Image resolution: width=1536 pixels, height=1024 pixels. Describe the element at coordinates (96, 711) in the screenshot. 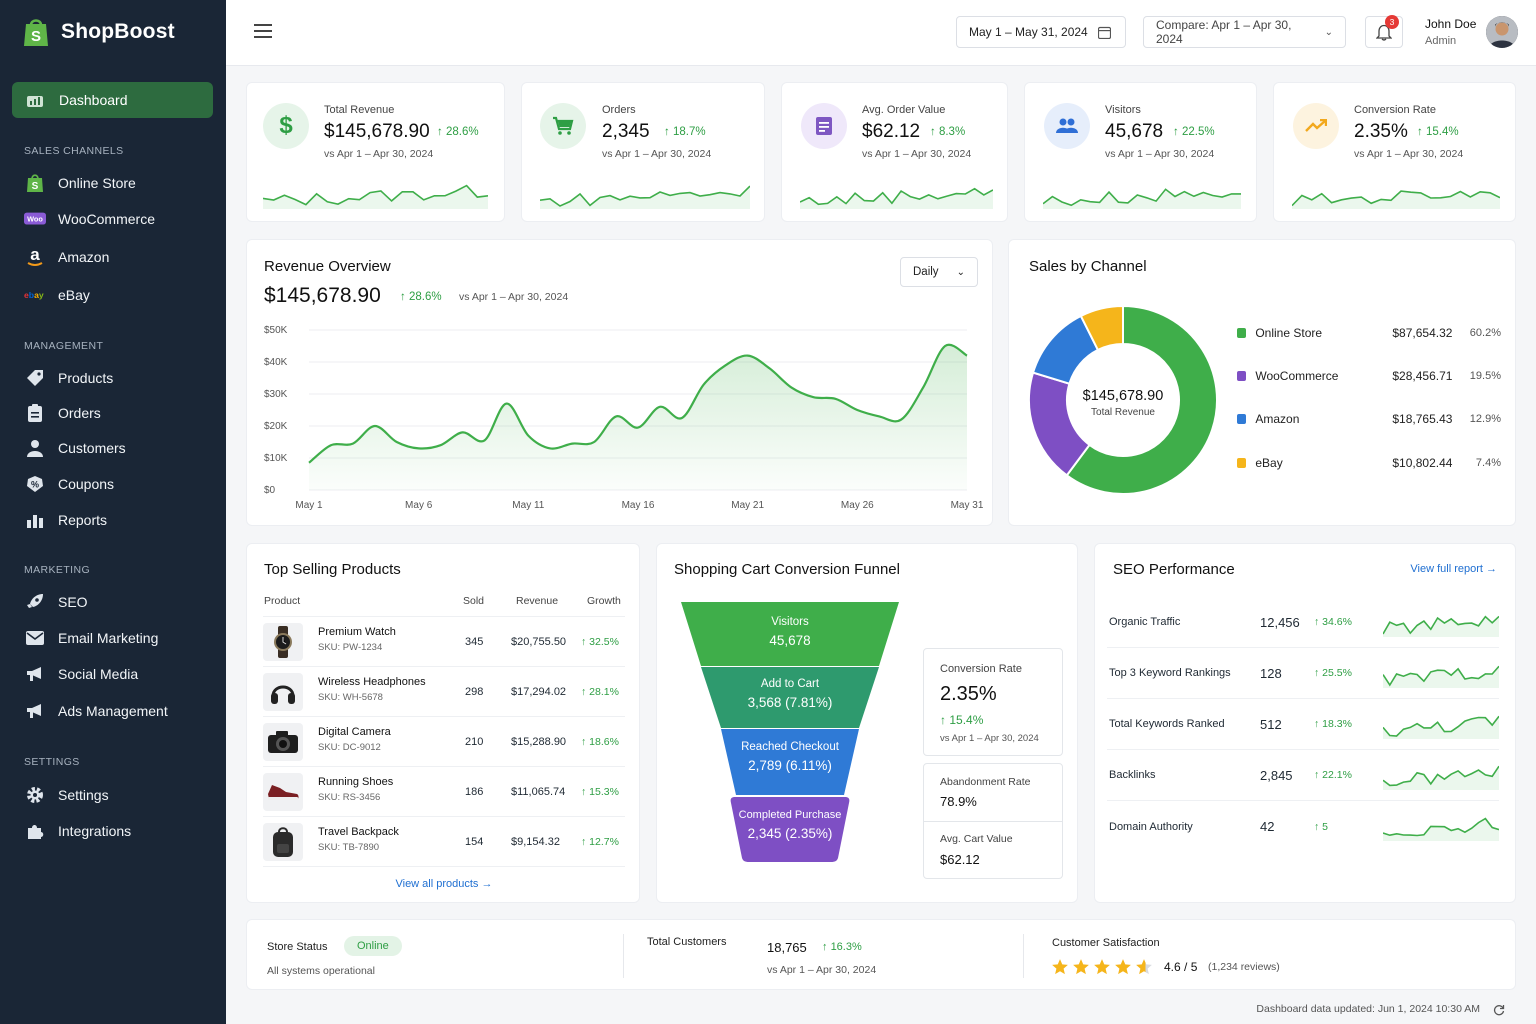

I see `sidebar-item-ads-management: Ads Management` at that location.